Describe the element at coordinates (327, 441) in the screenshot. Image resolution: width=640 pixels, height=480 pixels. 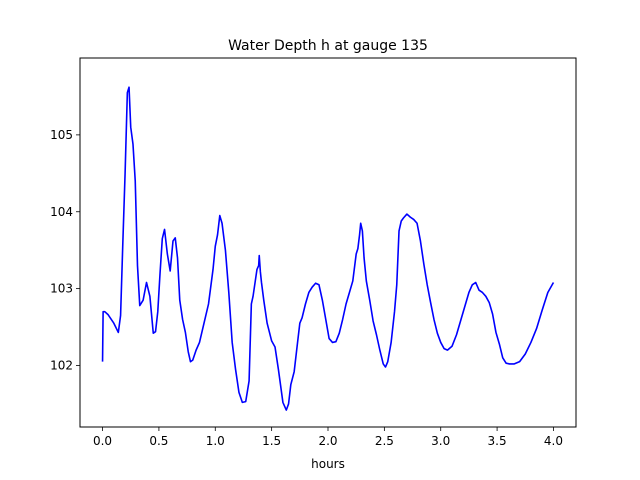
I see `x-tick-label: 2.0` at that location.